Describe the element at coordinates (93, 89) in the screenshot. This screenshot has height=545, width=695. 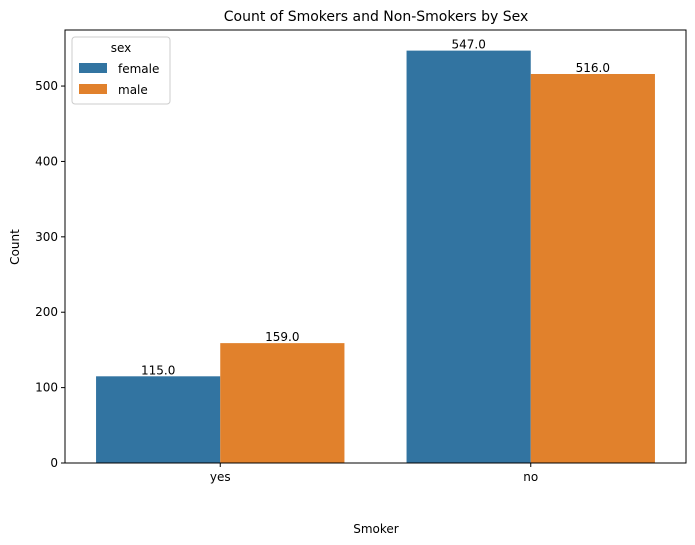
I see `legend-swatch-male` at that location.